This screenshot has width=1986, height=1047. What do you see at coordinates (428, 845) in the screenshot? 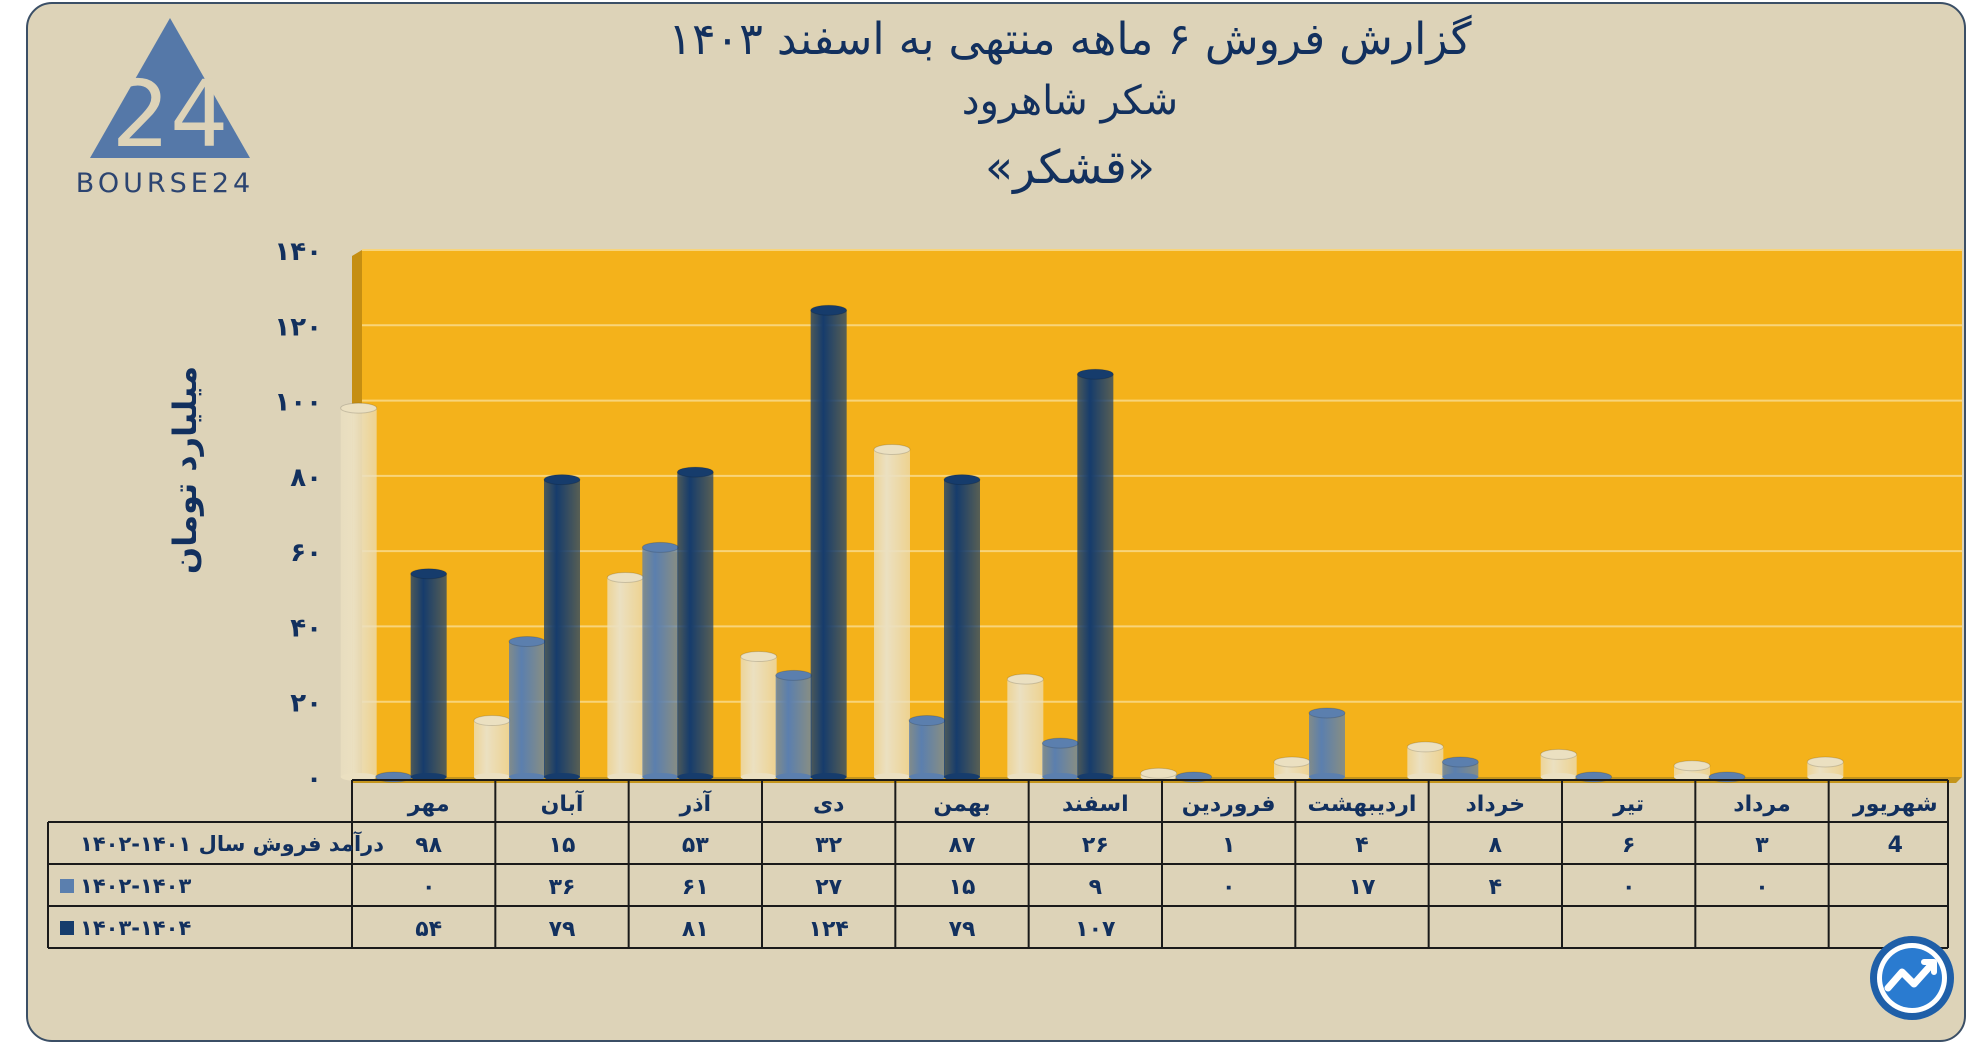
I see `data-label: ۹۸` at bounding box center [428, 845].